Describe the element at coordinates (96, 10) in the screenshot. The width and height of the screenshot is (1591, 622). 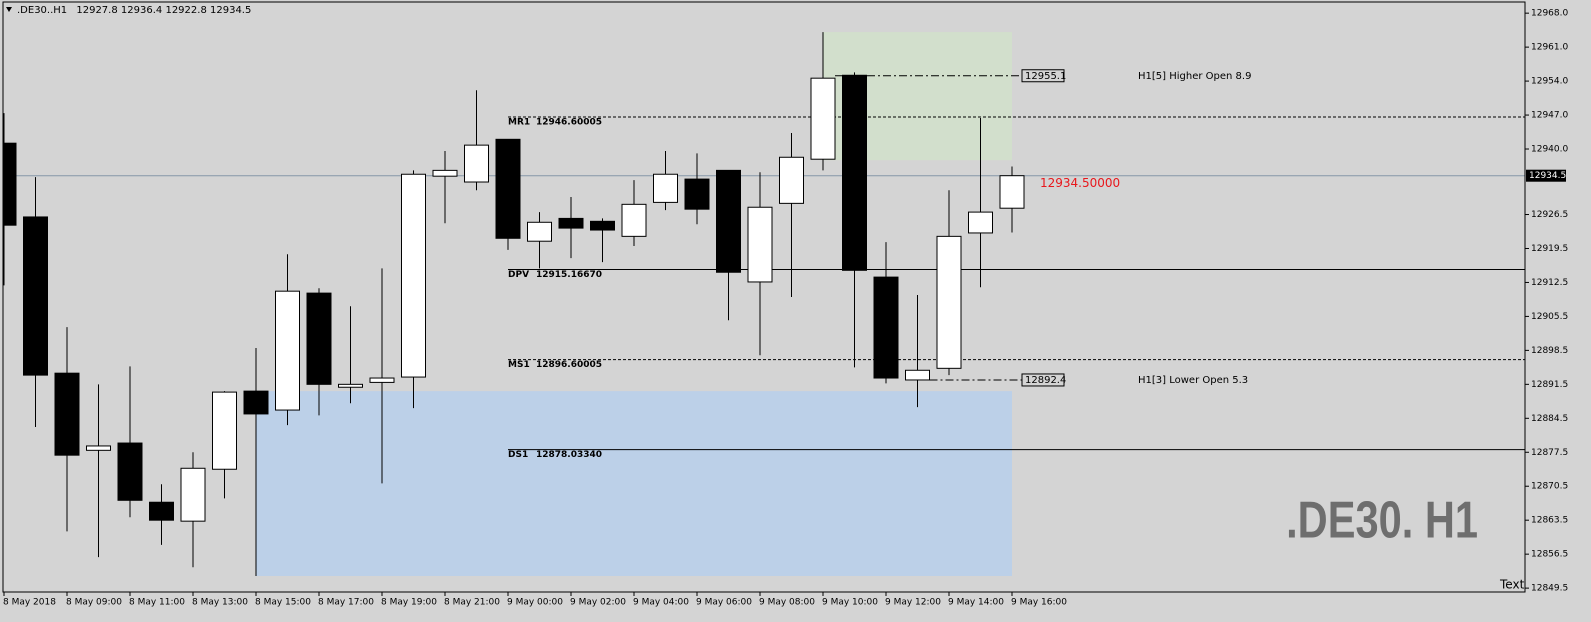
I see `header-open: 12927.8` at that location.